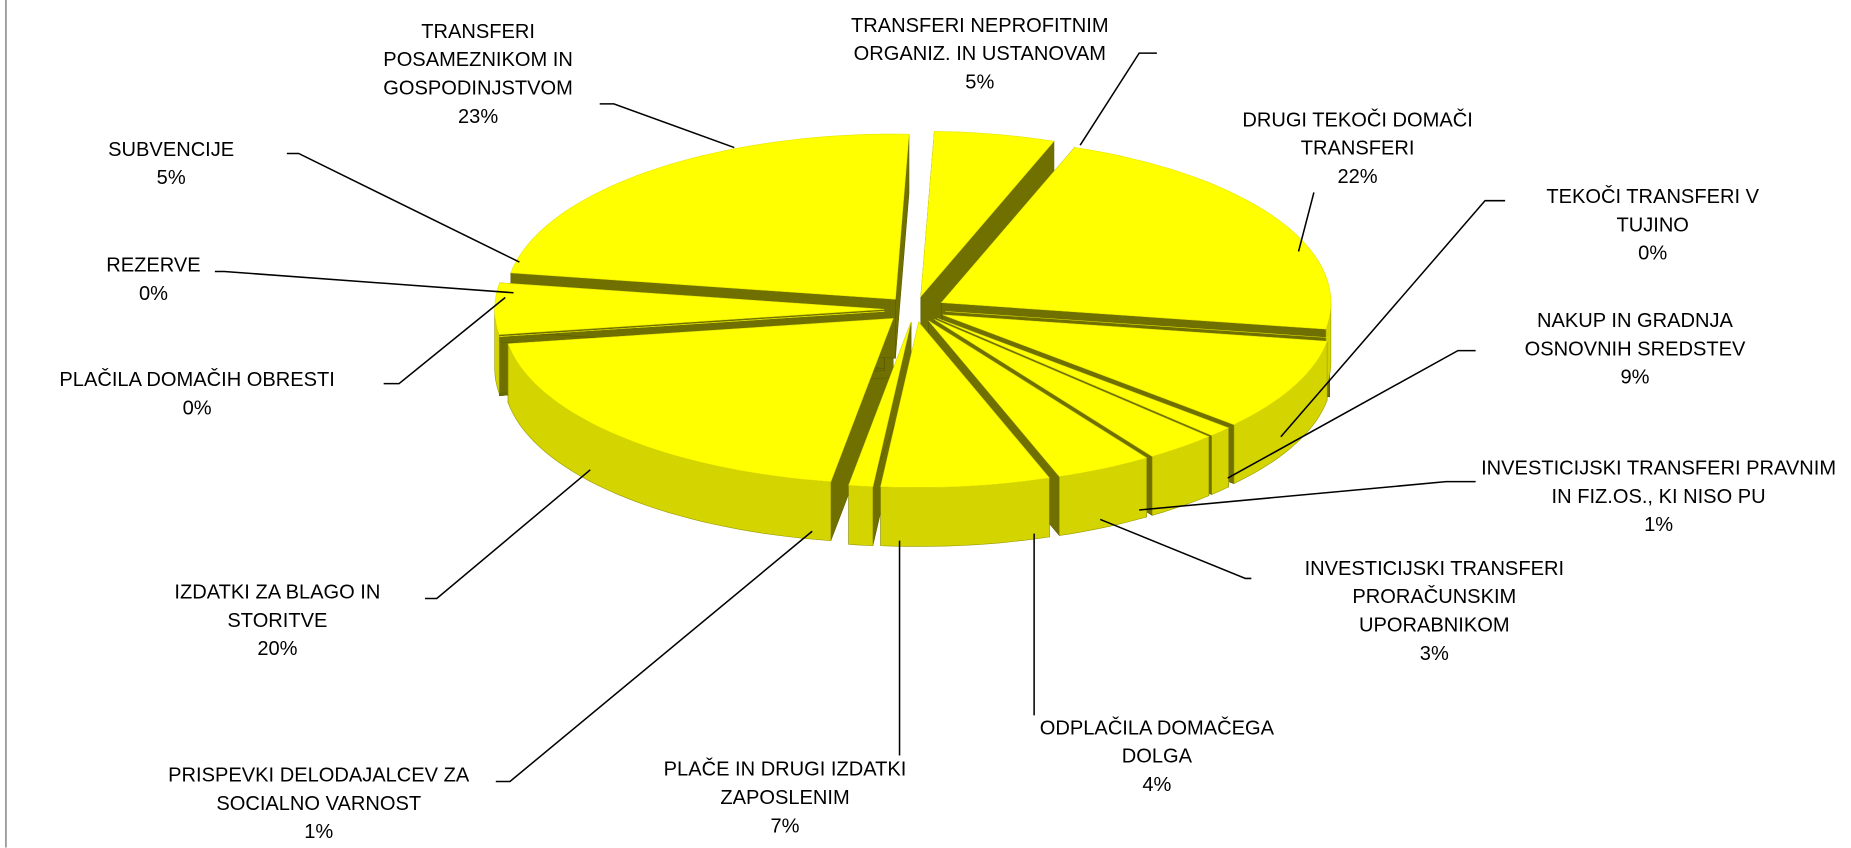 The width and height of the screenshot is (1851, 848). I want to click on slice-label: NAKUP IN GRADNJA OSNOVNIH SREDSTEV 9%, so click(1634, 349).